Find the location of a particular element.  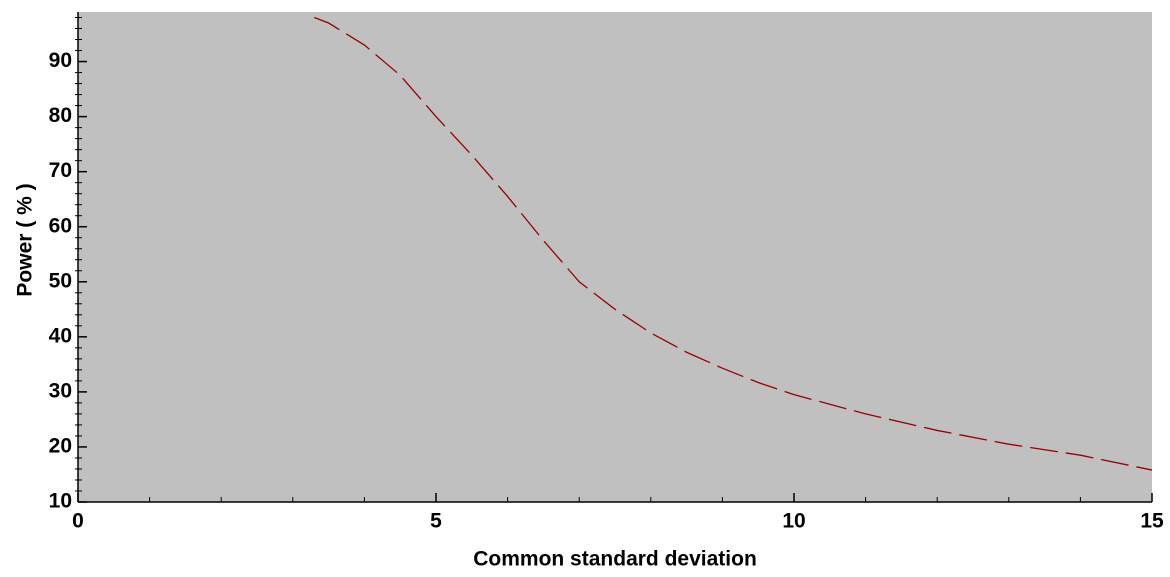

y-tick-label: 40 is located at coordinates (60, 335).